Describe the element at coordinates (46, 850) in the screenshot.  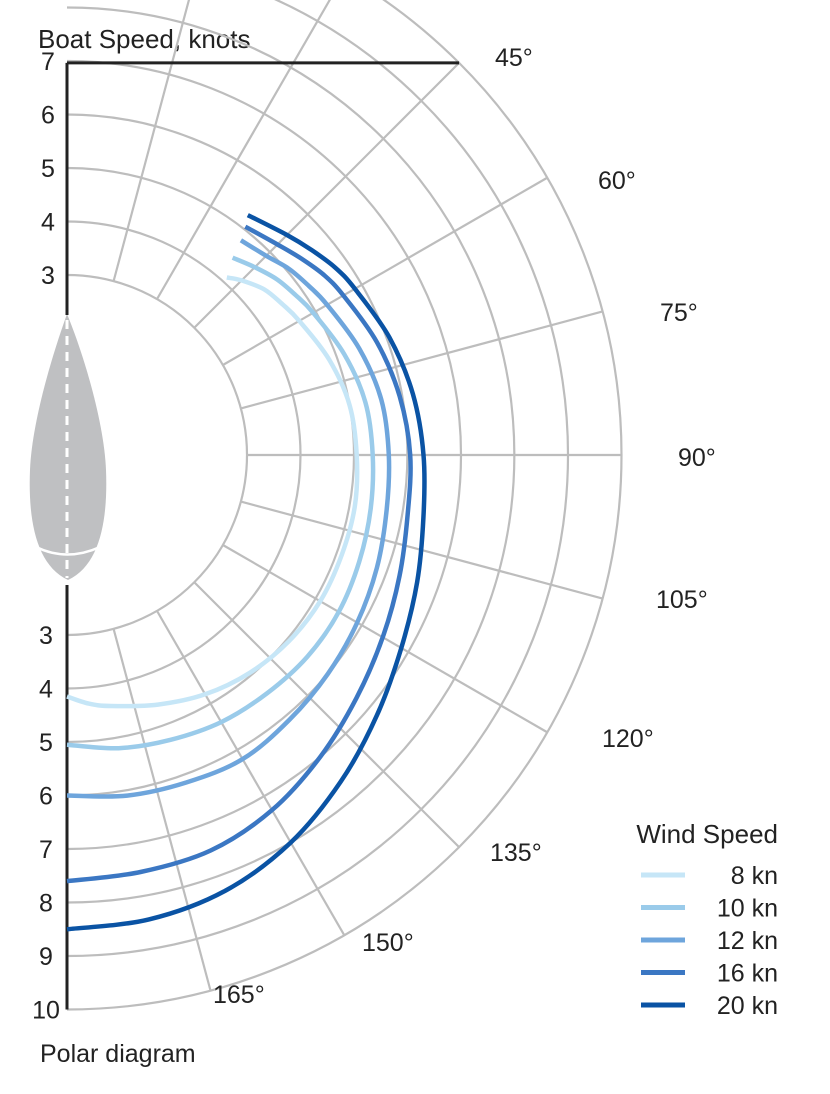
I see `lower-tick-label-7: 7` at that location.